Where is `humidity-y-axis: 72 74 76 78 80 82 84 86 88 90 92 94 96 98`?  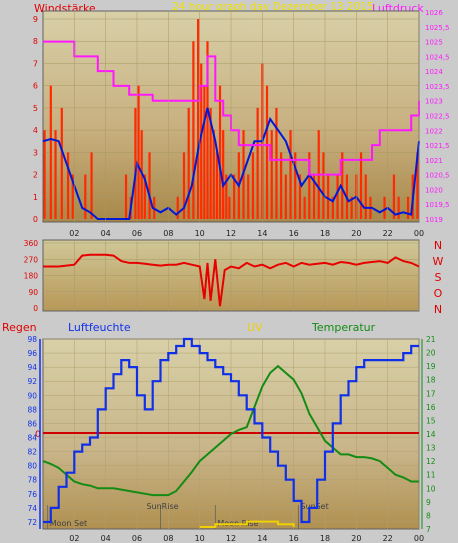
humidity-y-axis: 72 74 76 78 80 82 84 86 88 90 92 94 96 98 is located at coordinates (32, 431).